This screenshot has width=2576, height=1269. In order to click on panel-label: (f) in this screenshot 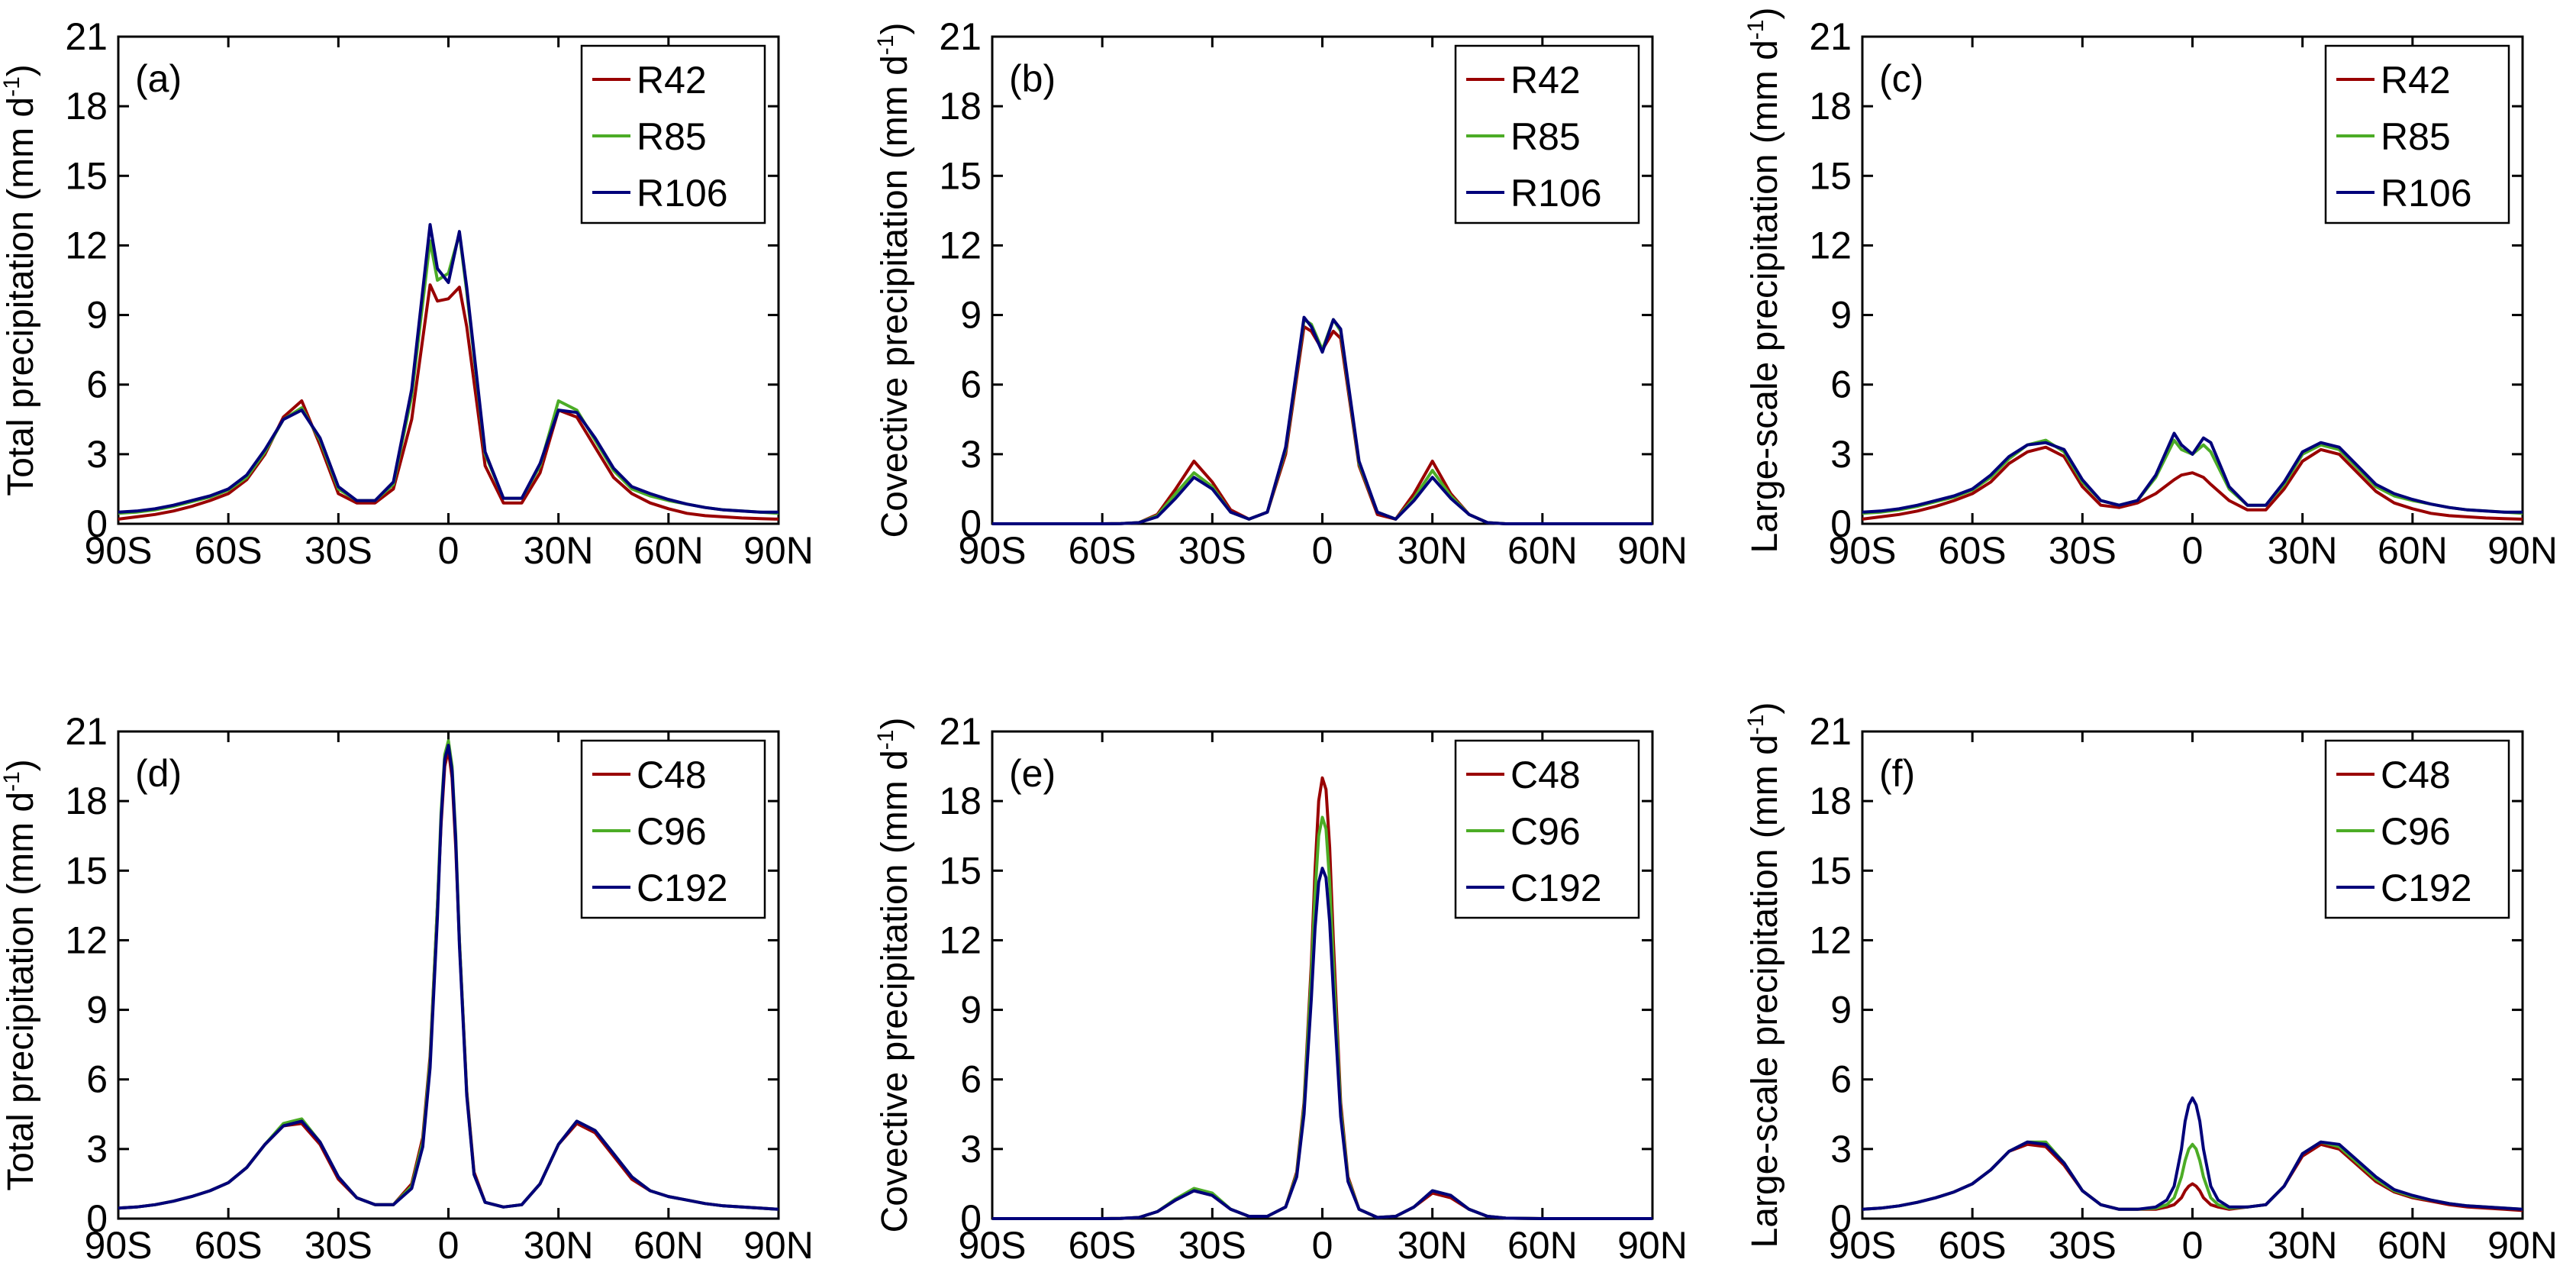, I will do `click(1897, 773)`.